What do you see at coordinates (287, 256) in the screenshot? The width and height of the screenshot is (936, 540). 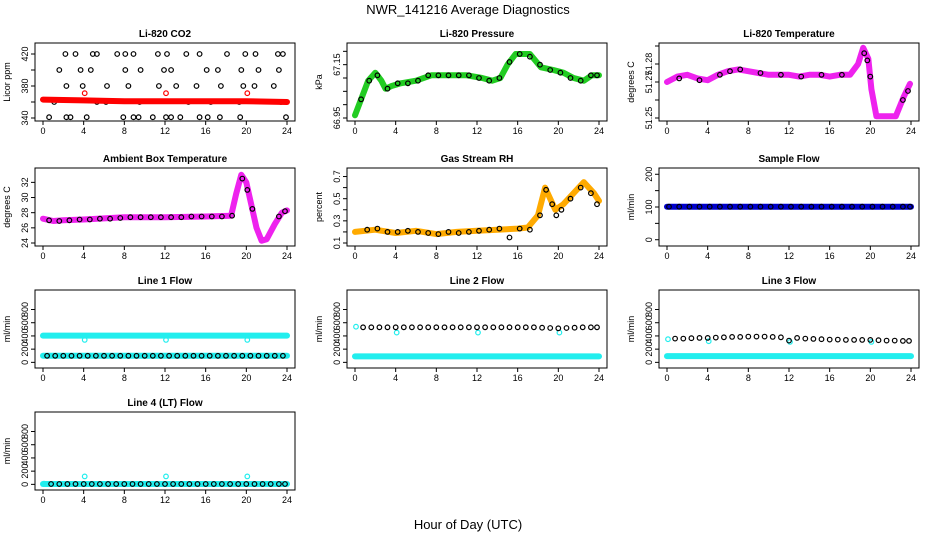 I see `x-tick-label: 24` at bounding box center [287, 256].